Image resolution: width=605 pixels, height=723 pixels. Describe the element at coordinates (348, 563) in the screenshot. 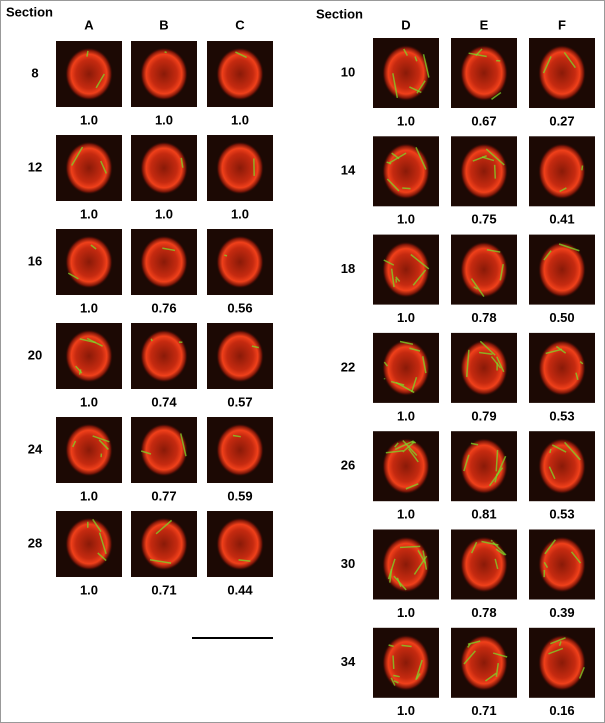

I see `section-number: 30` at that location.